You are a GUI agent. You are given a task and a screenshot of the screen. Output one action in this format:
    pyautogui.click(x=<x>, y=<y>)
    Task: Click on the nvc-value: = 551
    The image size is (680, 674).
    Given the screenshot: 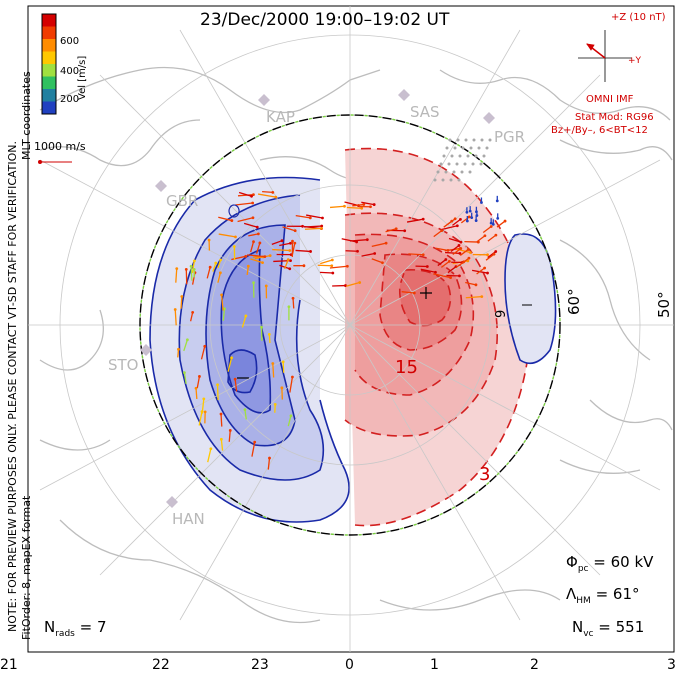 What is the action you would take?
    pyautogui.click(x=621, y=627)
    